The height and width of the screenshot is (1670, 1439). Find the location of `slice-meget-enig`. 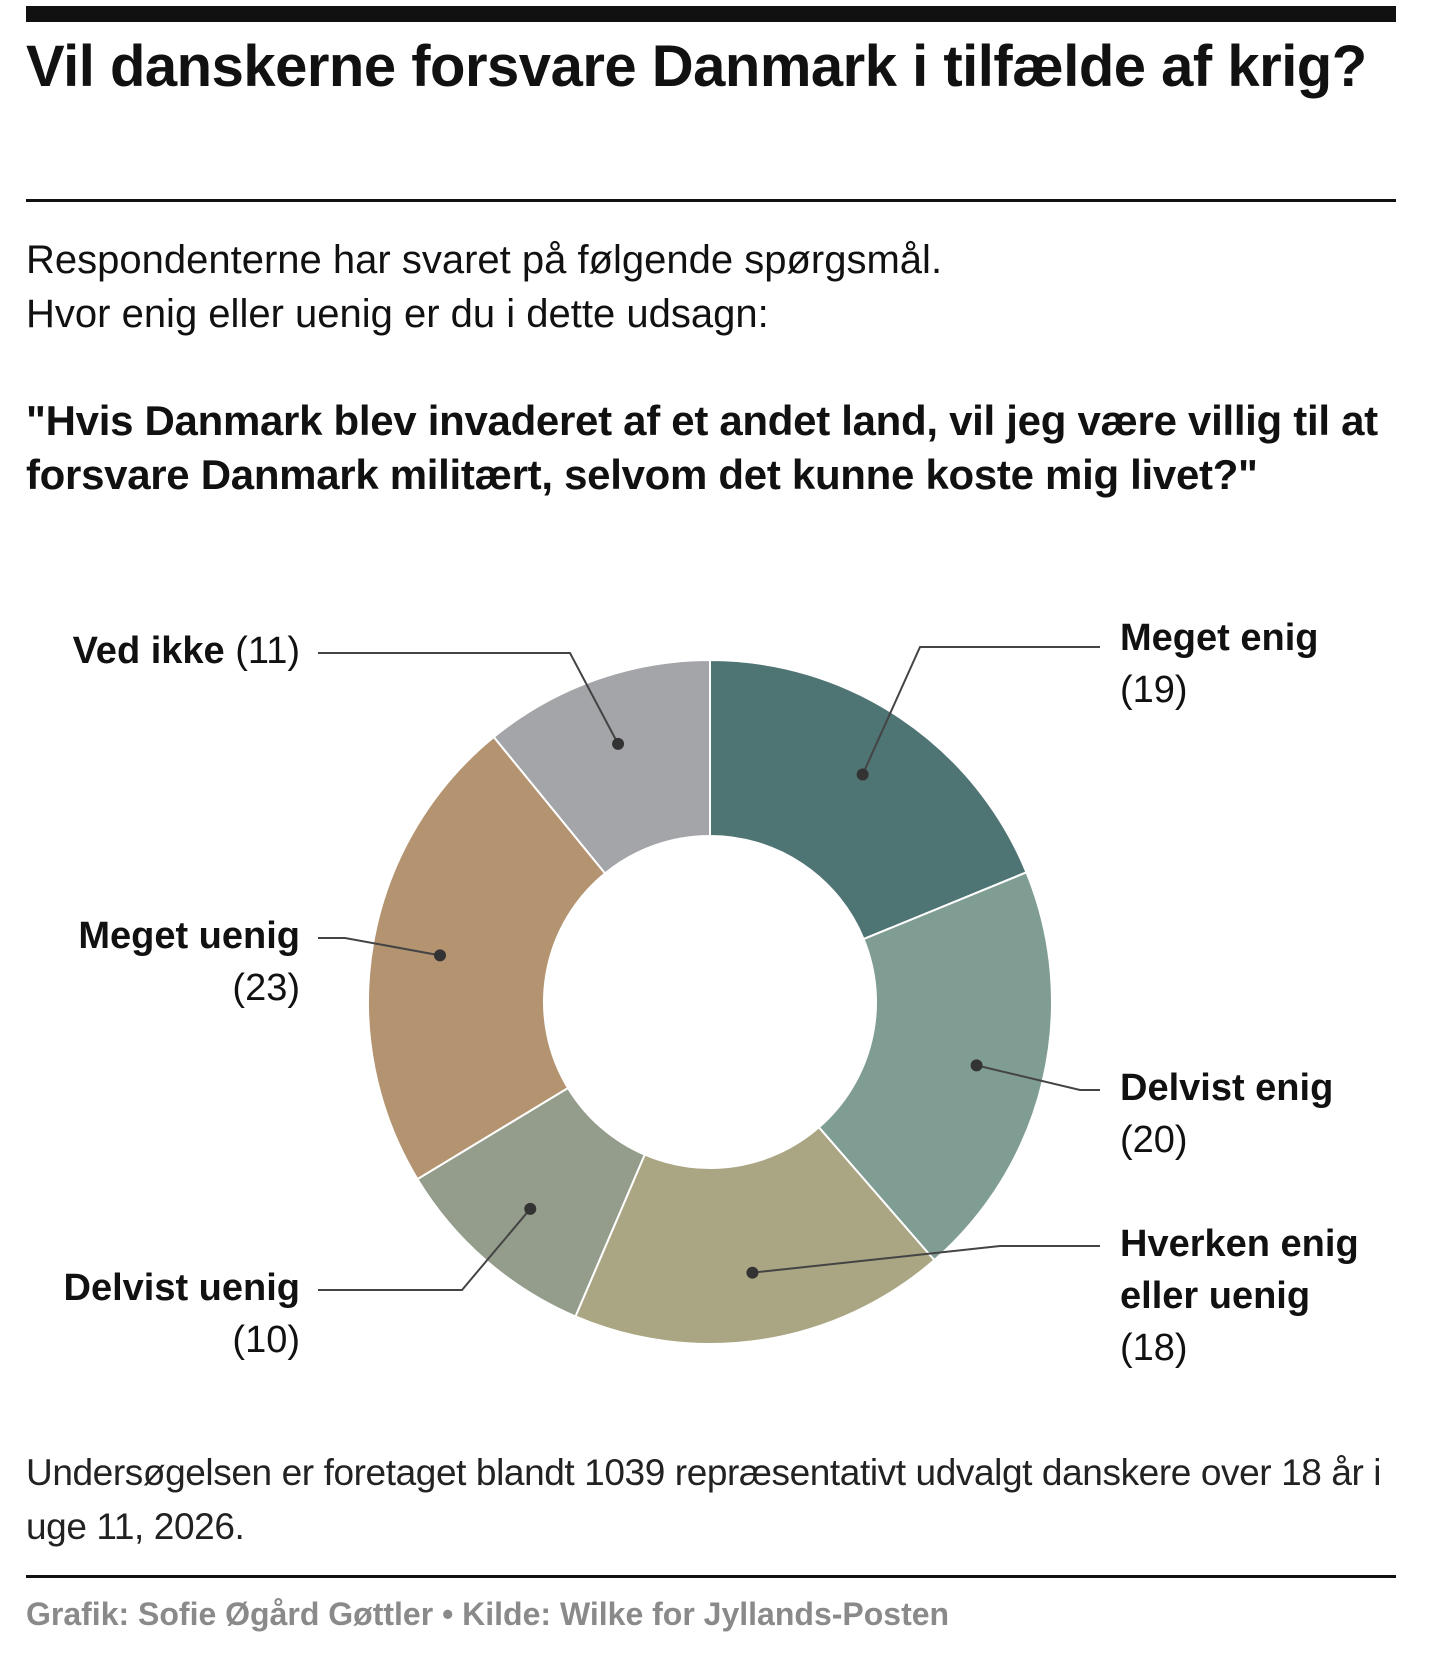

slice-meget-enig is located at coordinates (868, 799).